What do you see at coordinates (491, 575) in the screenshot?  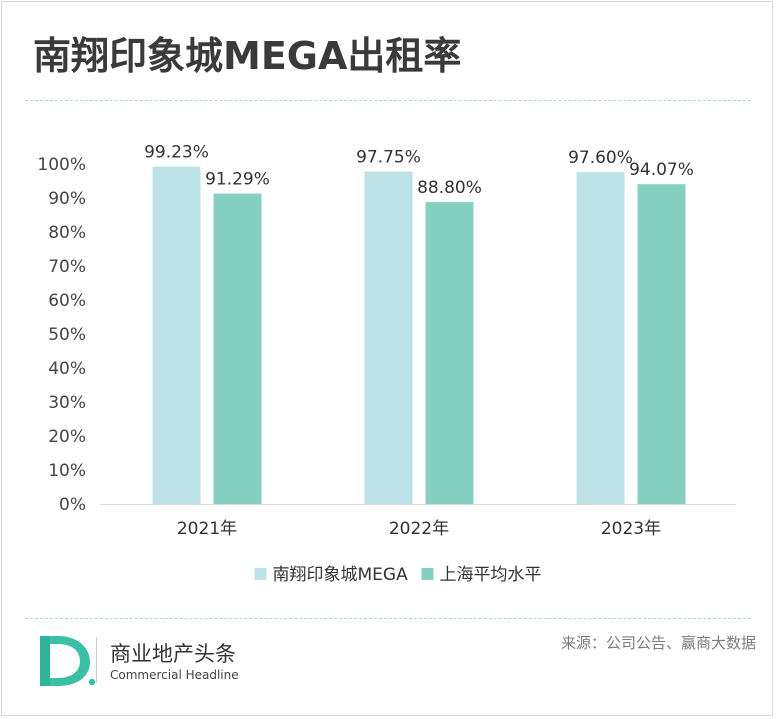 I see `legend-label: 上海平均水平` at bounding box center [491, 575].